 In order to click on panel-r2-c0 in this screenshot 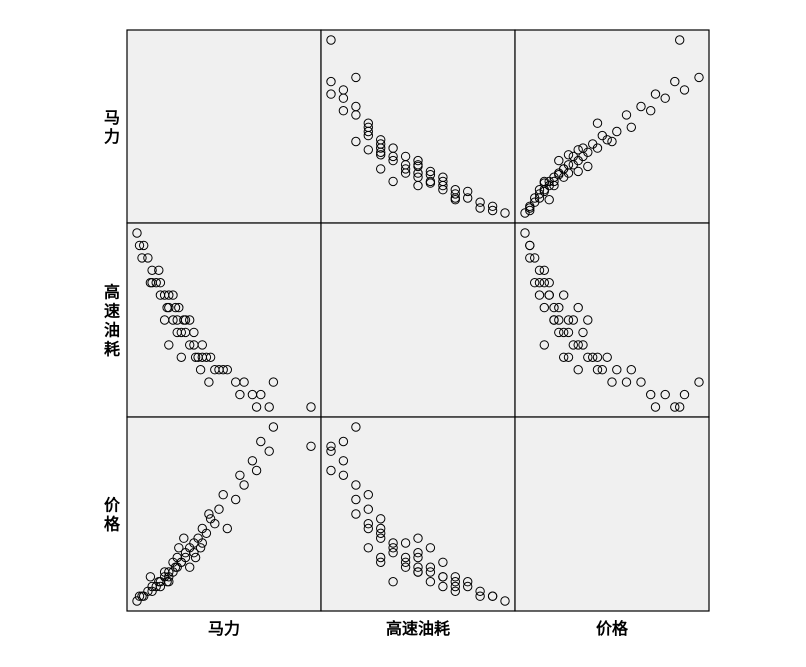, I will do `click(224, 514)`.